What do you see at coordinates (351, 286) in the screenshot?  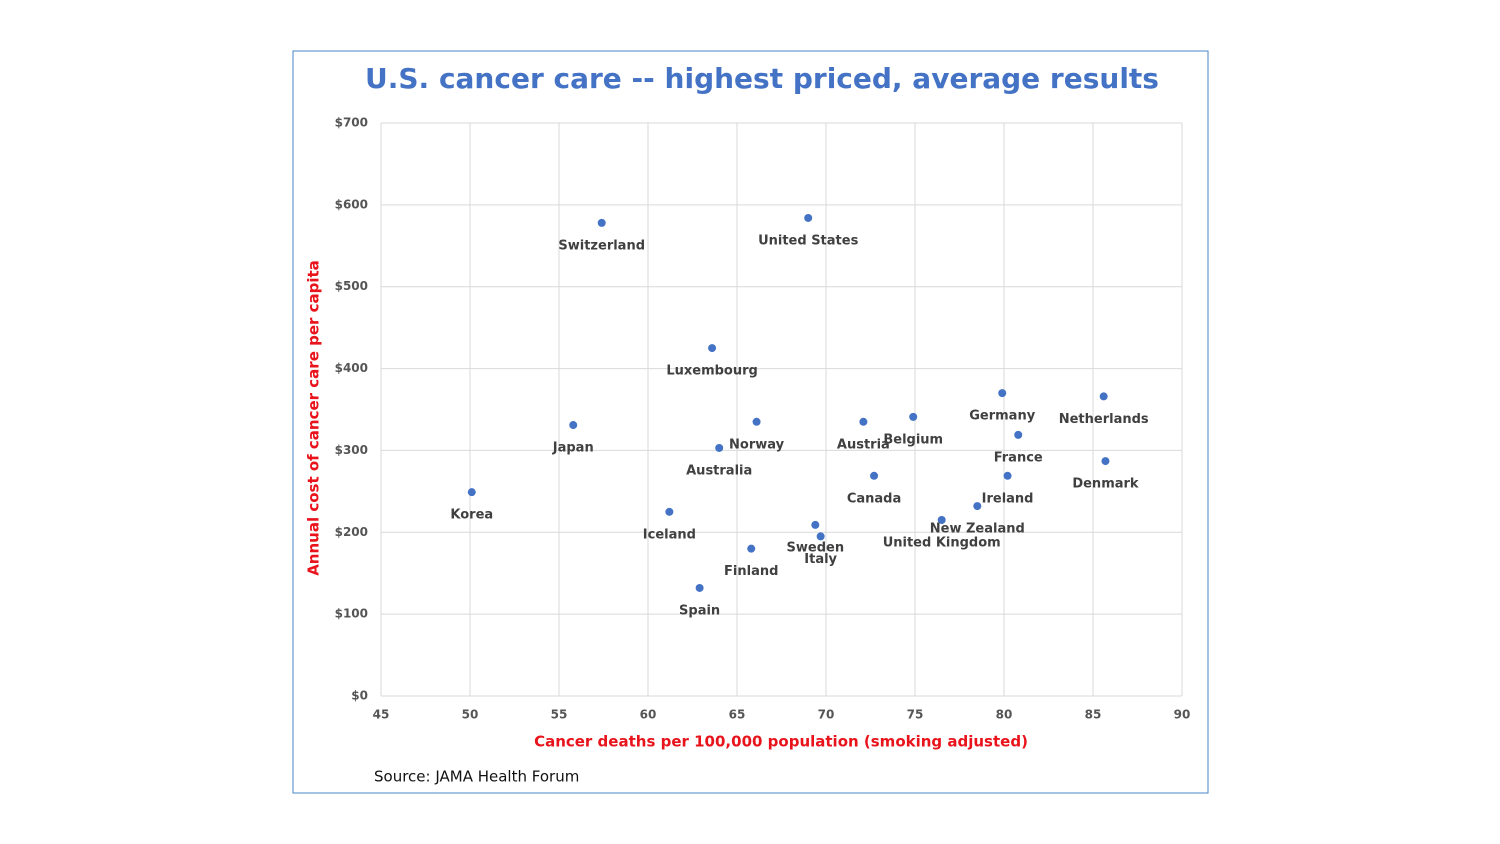 I see `y-tick-label: $500` at bounding box center [351, 286].